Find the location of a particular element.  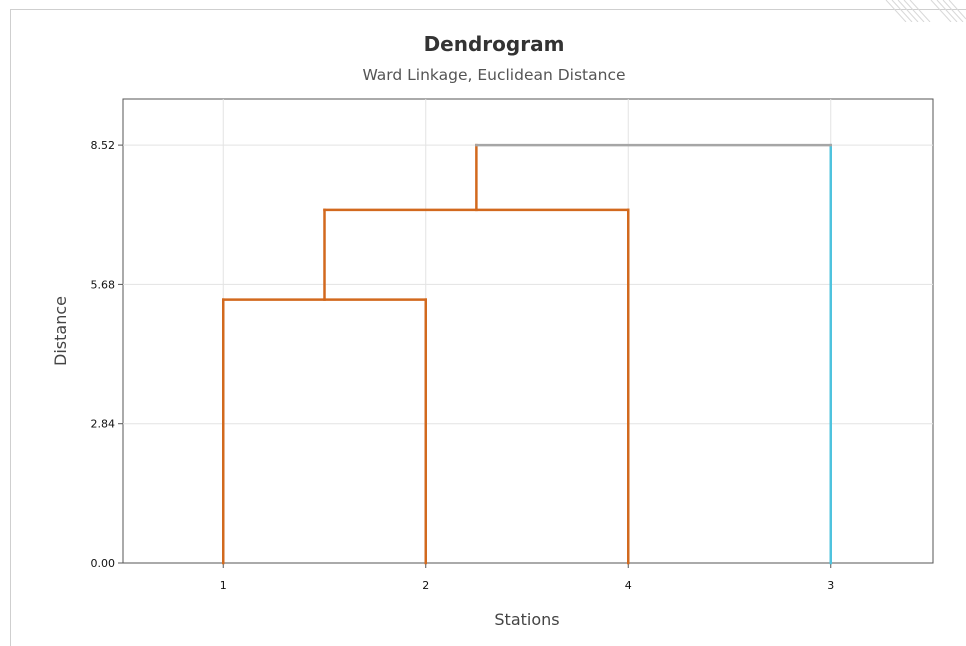

x-tick-label: 2 is located at coordinates (425, 585).